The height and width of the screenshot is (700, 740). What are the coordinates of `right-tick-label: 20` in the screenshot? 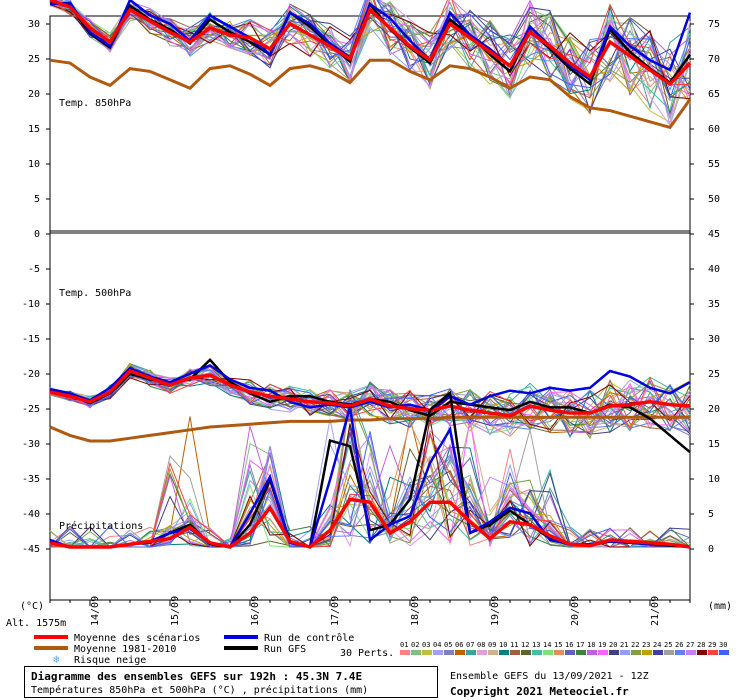 It's located at (714, 409).